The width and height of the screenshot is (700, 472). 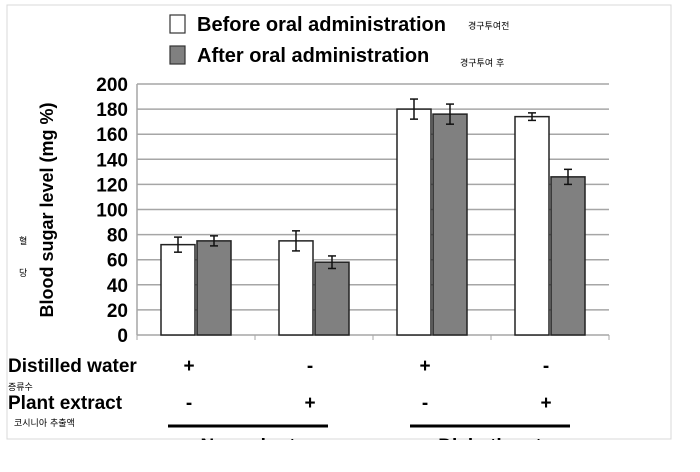 I want to click on y-tick-label: 20, so click(x=117, y=311).